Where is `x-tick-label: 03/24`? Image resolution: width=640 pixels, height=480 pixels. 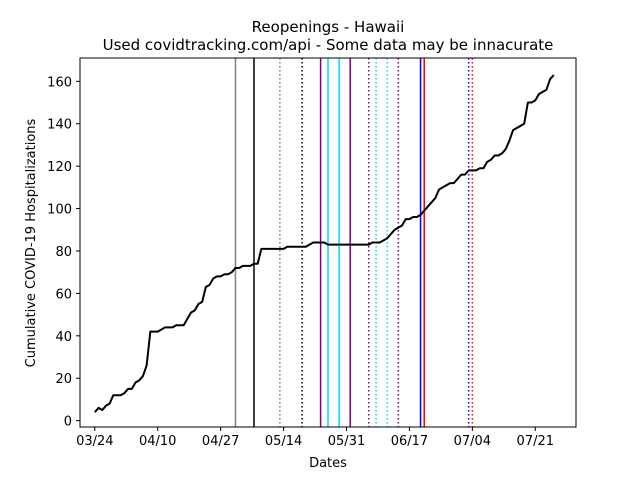 x-tick-label: 03/24 is located at coordinates (94, 441).